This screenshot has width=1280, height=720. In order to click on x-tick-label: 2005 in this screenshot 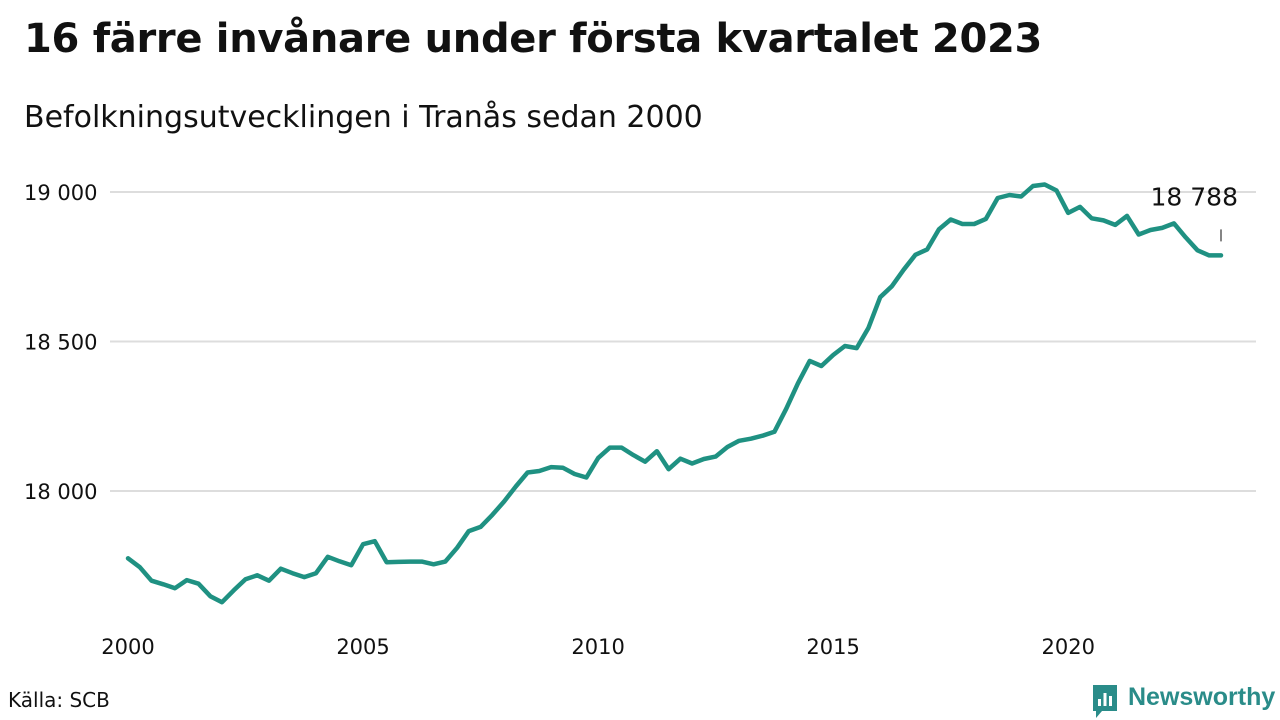, I will do `click(362, 647)`.